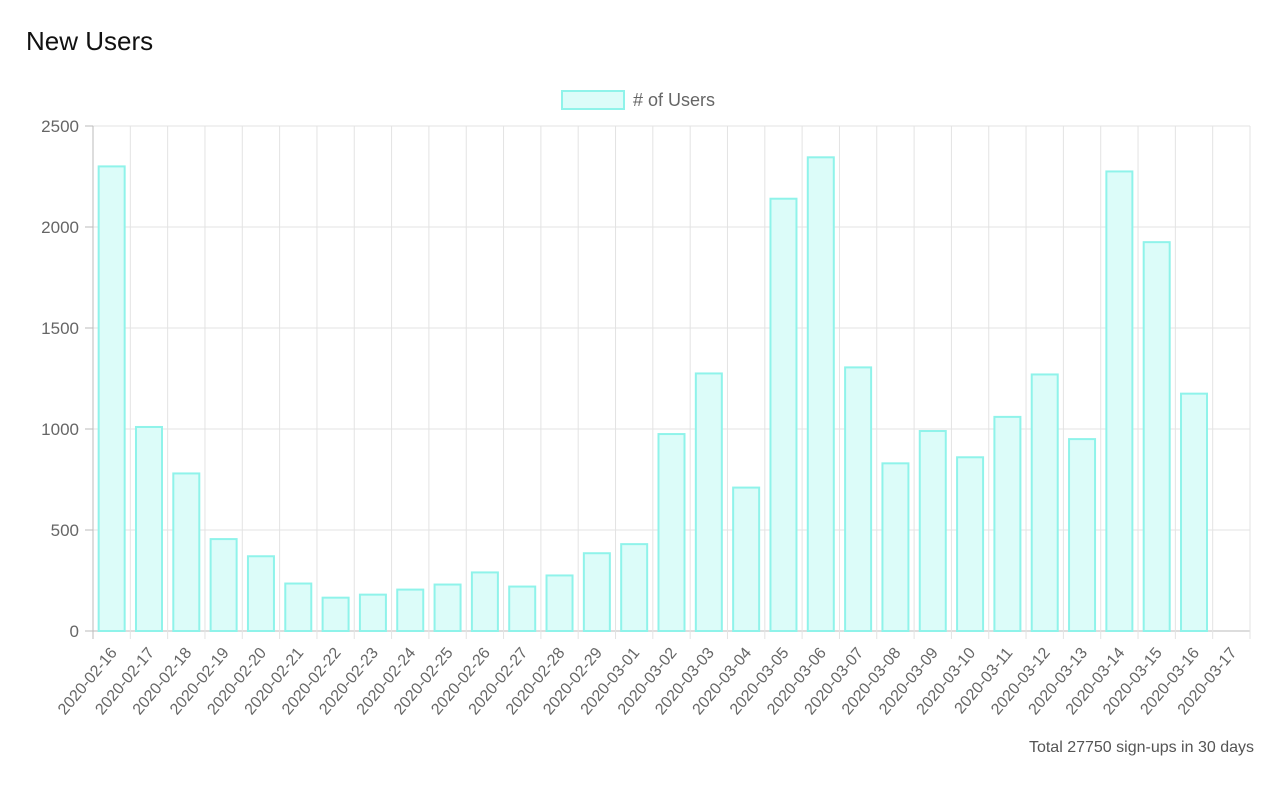  I want to click on y-axis-ticks: 0 500 1000 1500 2000 2500, so click(60, 379).